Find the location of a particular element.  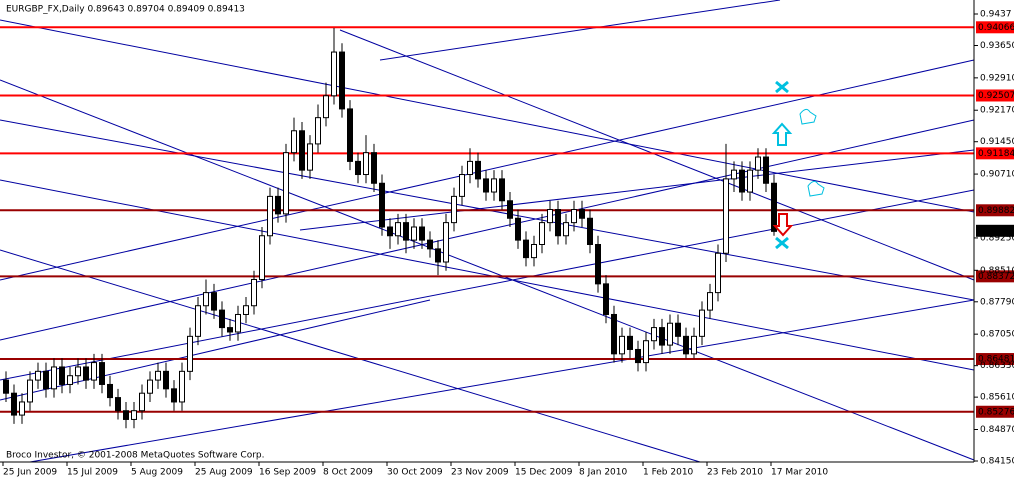

thumb-icon is located at coordinates (808, 116).